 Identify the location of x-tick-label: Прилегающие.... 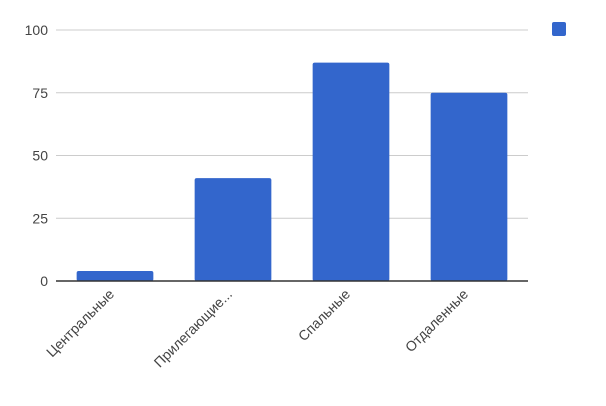
(193, 328).